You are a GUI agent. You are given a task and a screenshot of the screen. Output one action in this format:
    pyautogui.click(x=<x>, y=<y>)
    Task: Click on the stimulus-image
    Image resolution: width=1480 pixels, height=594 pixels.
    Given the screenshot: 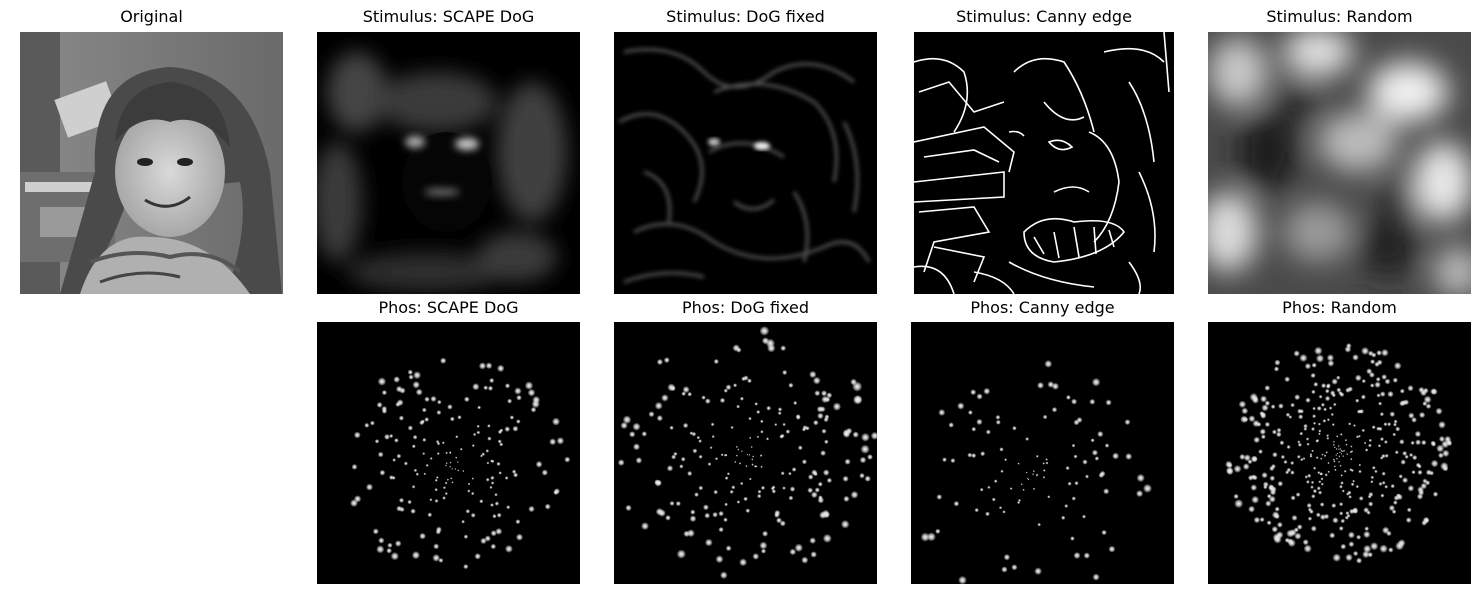 What is the action you would take?
    pyautogui.click(x=448, y=163)
    